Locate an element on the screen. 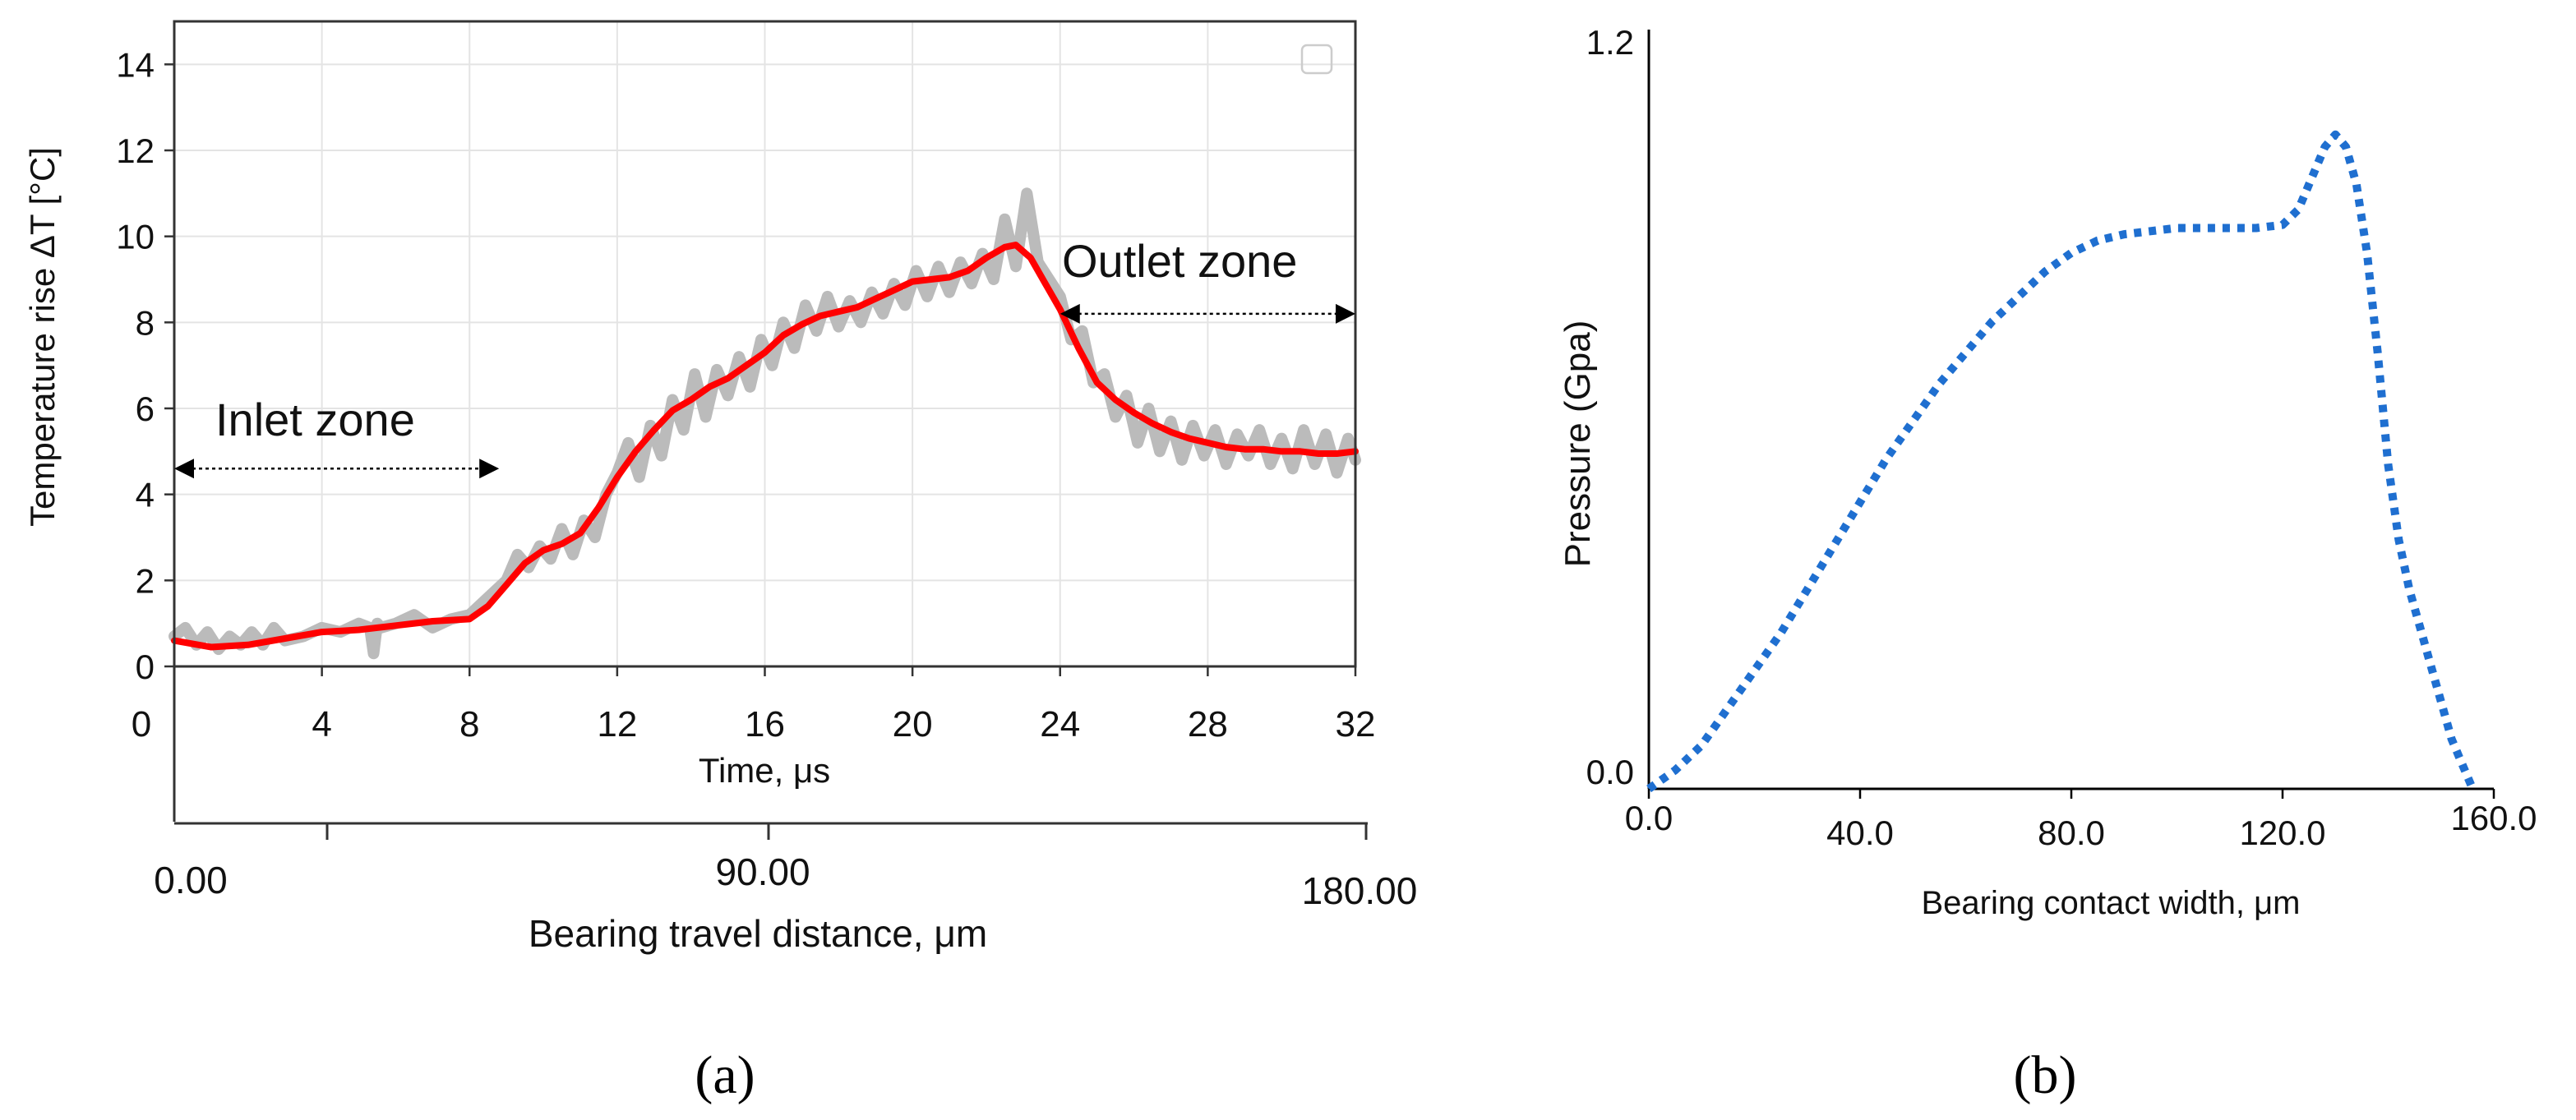  x-tick-label: 120.0 is located at coordinates (2282, 832).